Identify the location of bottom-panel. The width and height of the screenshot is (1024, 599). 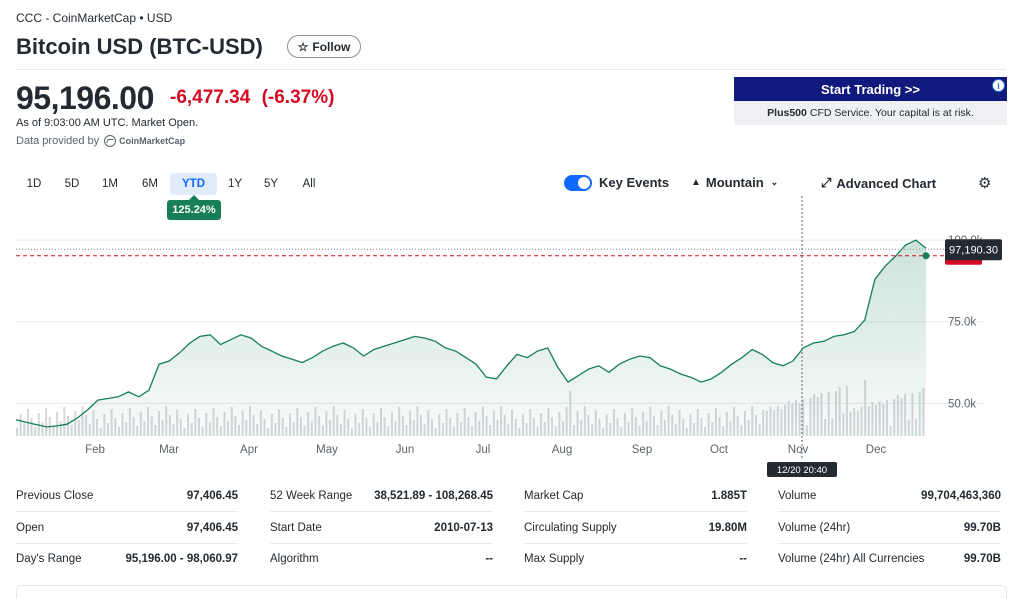
(511, 592).